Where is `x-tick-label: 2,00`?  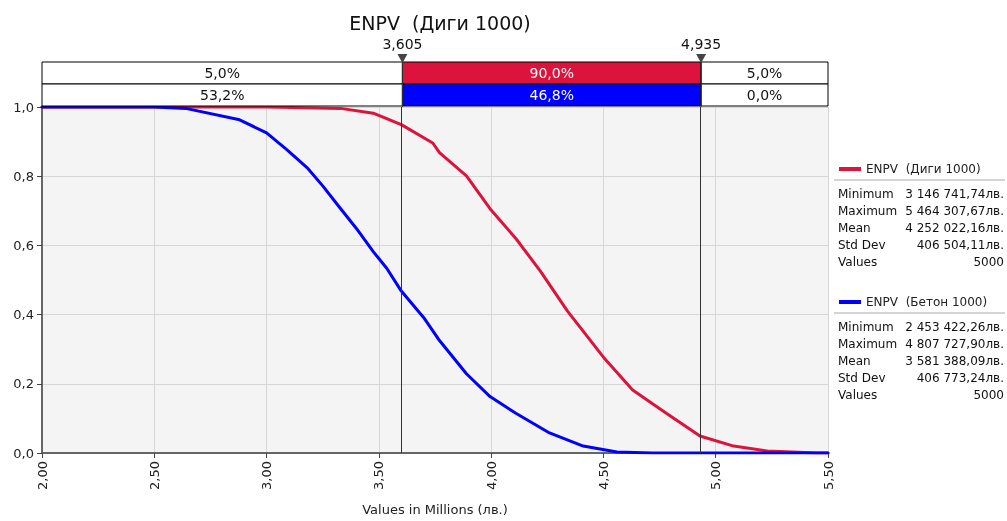 x-tick-label: 2,00 is located at coordinates (42, 475).